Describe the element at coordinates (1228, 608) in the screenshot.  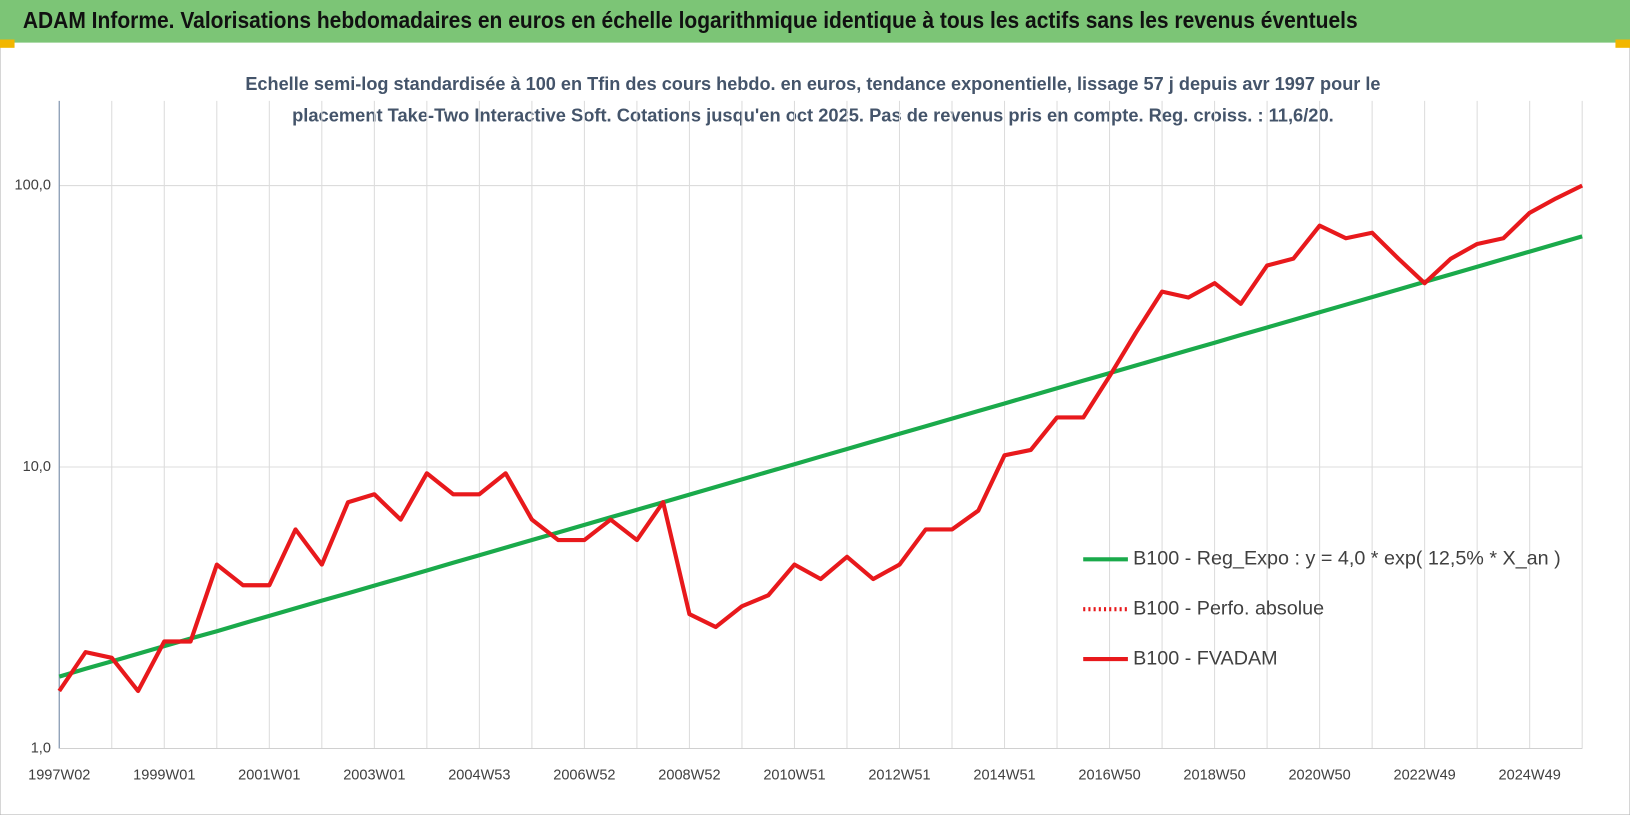
I see `legend-label: B100 - Perfo. absolue` at that location.